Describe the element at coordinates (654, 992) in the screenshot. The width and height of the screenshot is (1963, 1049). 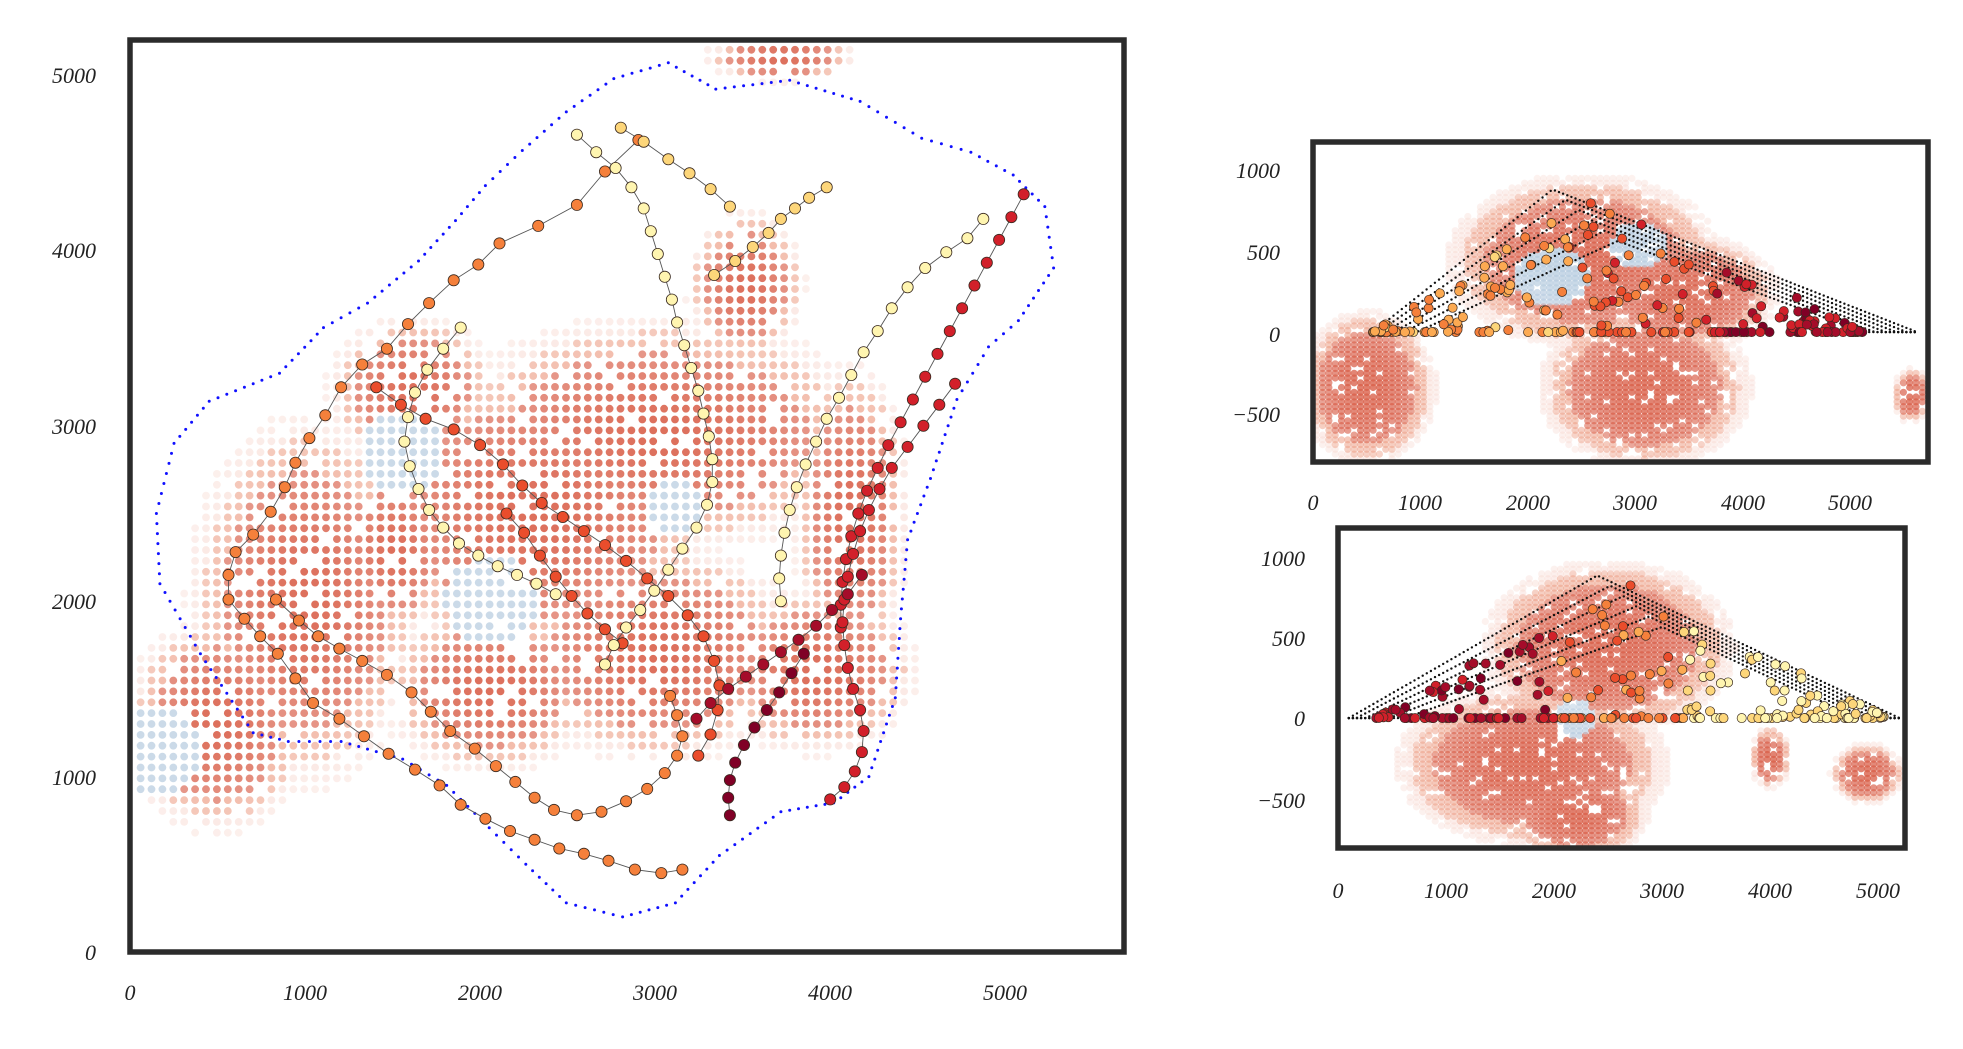
I see `x-tick-label: 3000` at that location.